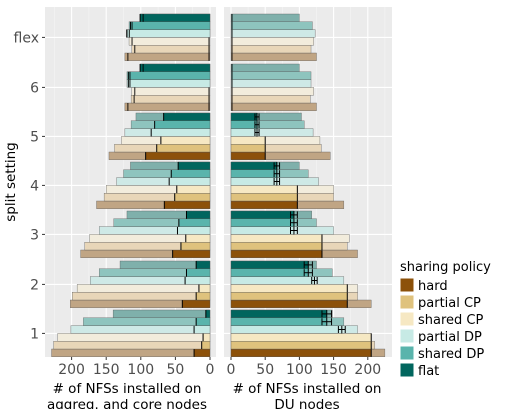 This screenshot has width=506, height=413. Describe the element at coordinates (307, 389) in the screenshot. I see `right-x-axis-title: # of NFSs installed on` at that location.